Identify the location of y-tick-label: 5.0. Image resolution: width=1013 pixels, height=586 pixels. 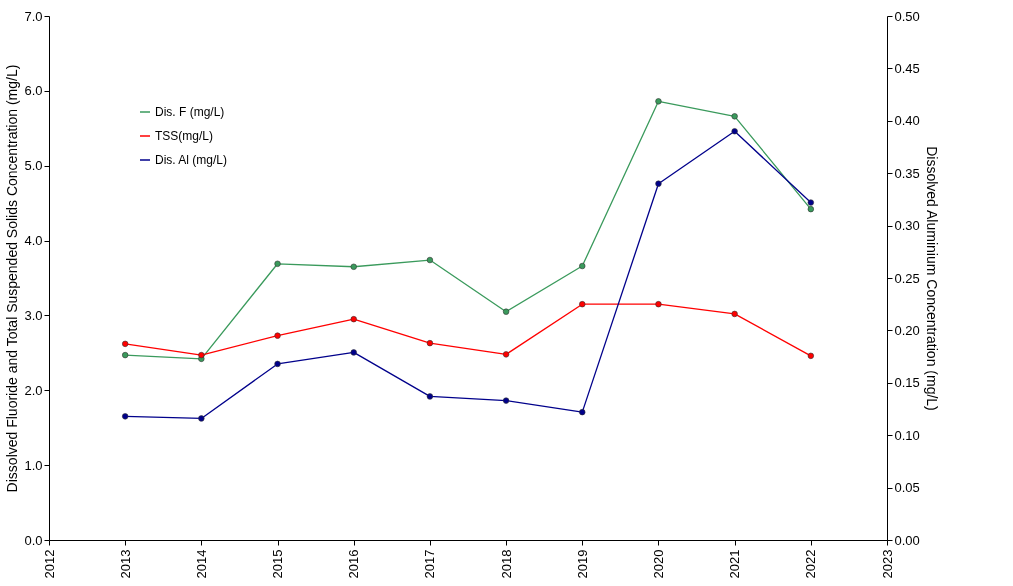
(33, 166).